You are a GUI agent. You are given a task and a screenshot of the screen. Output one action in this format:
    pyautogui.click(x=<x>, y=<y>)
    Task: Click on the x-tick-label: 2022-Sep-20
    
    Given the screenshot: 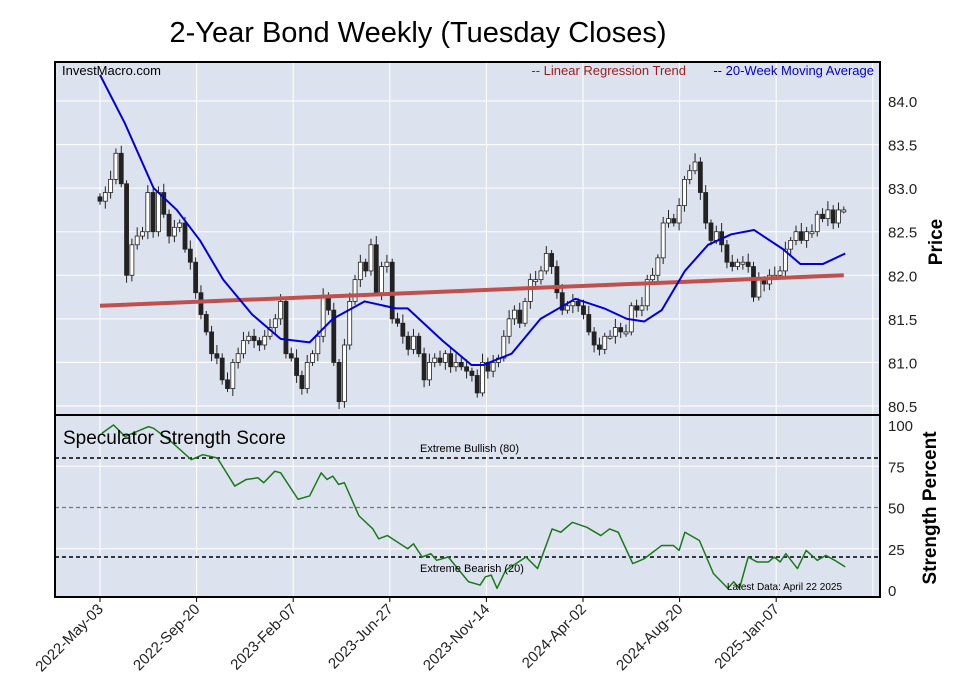 What is the action you would take?
    pyautogui.click(x=166, y=637)
    